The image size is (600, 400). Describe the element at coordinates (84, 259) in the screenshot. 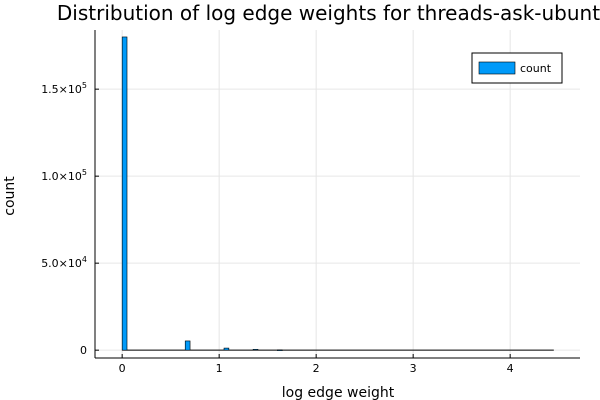

I see `y-tick-exponent: 4` at that location.